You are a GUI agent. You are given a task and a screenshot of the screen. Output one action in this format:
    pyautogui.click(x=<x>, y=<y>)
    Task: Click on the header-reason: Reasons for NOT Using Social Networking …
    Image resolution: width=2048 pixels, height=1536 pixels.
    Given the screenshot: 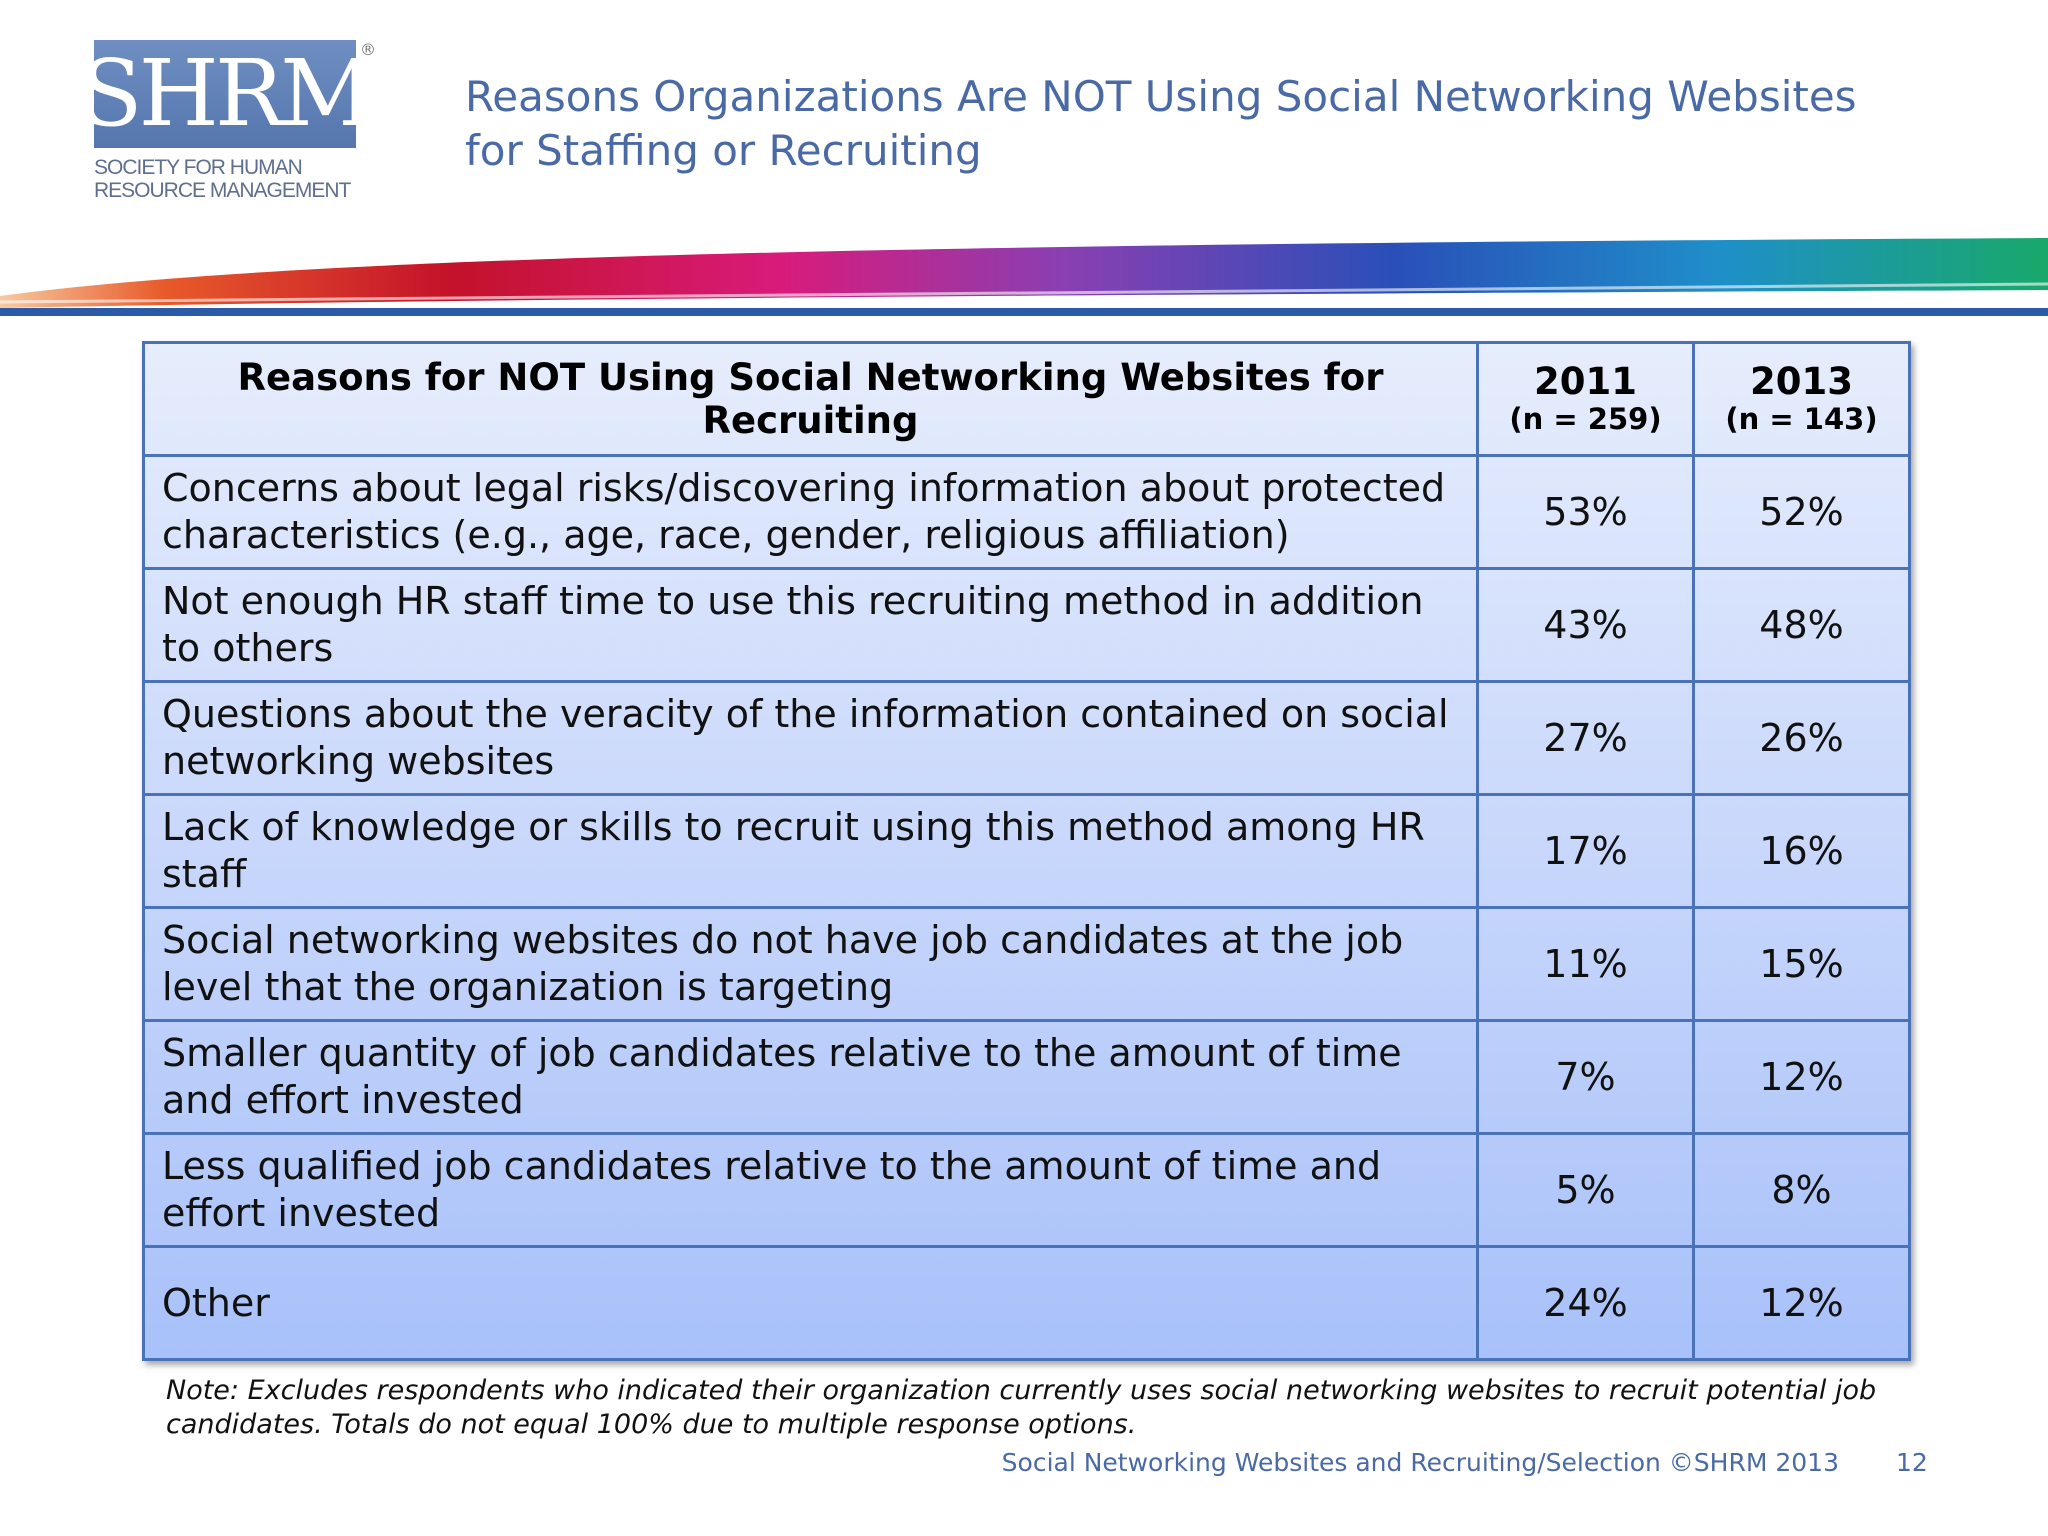 What is the action you would take?
    pyautogui.click(x=810, y=399)
    